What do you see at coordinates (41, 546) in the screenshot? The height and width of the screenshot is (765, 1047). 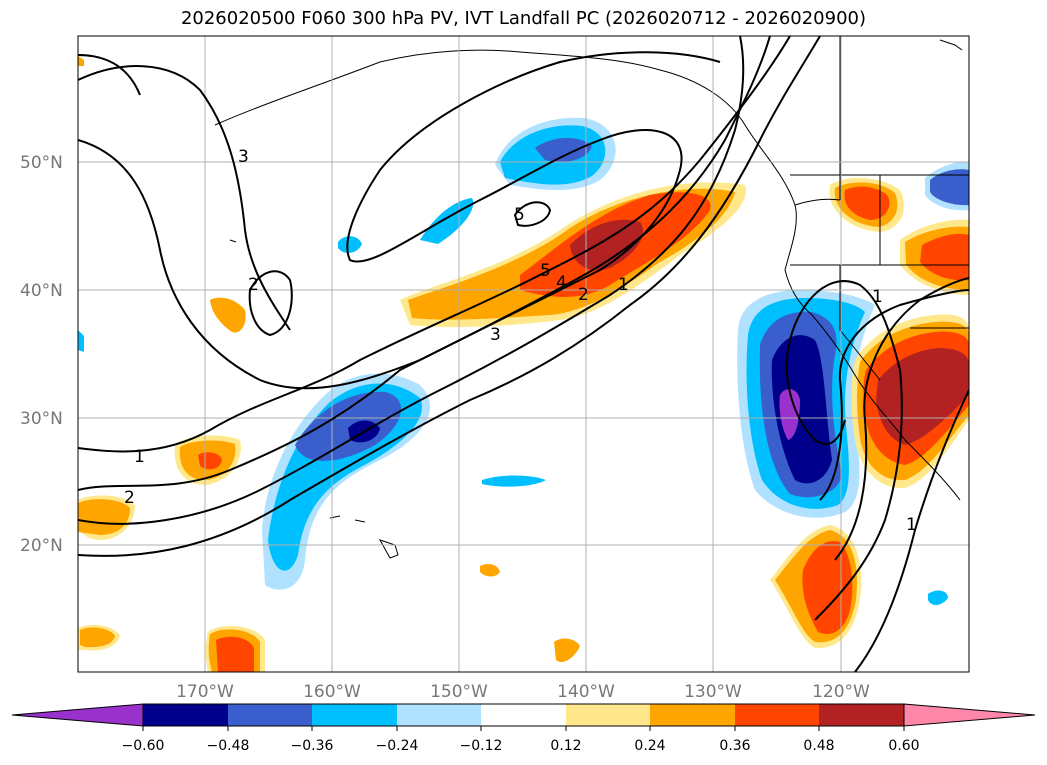 I see `lat-label-20n: 20°N` at bounding box center [41, 546].